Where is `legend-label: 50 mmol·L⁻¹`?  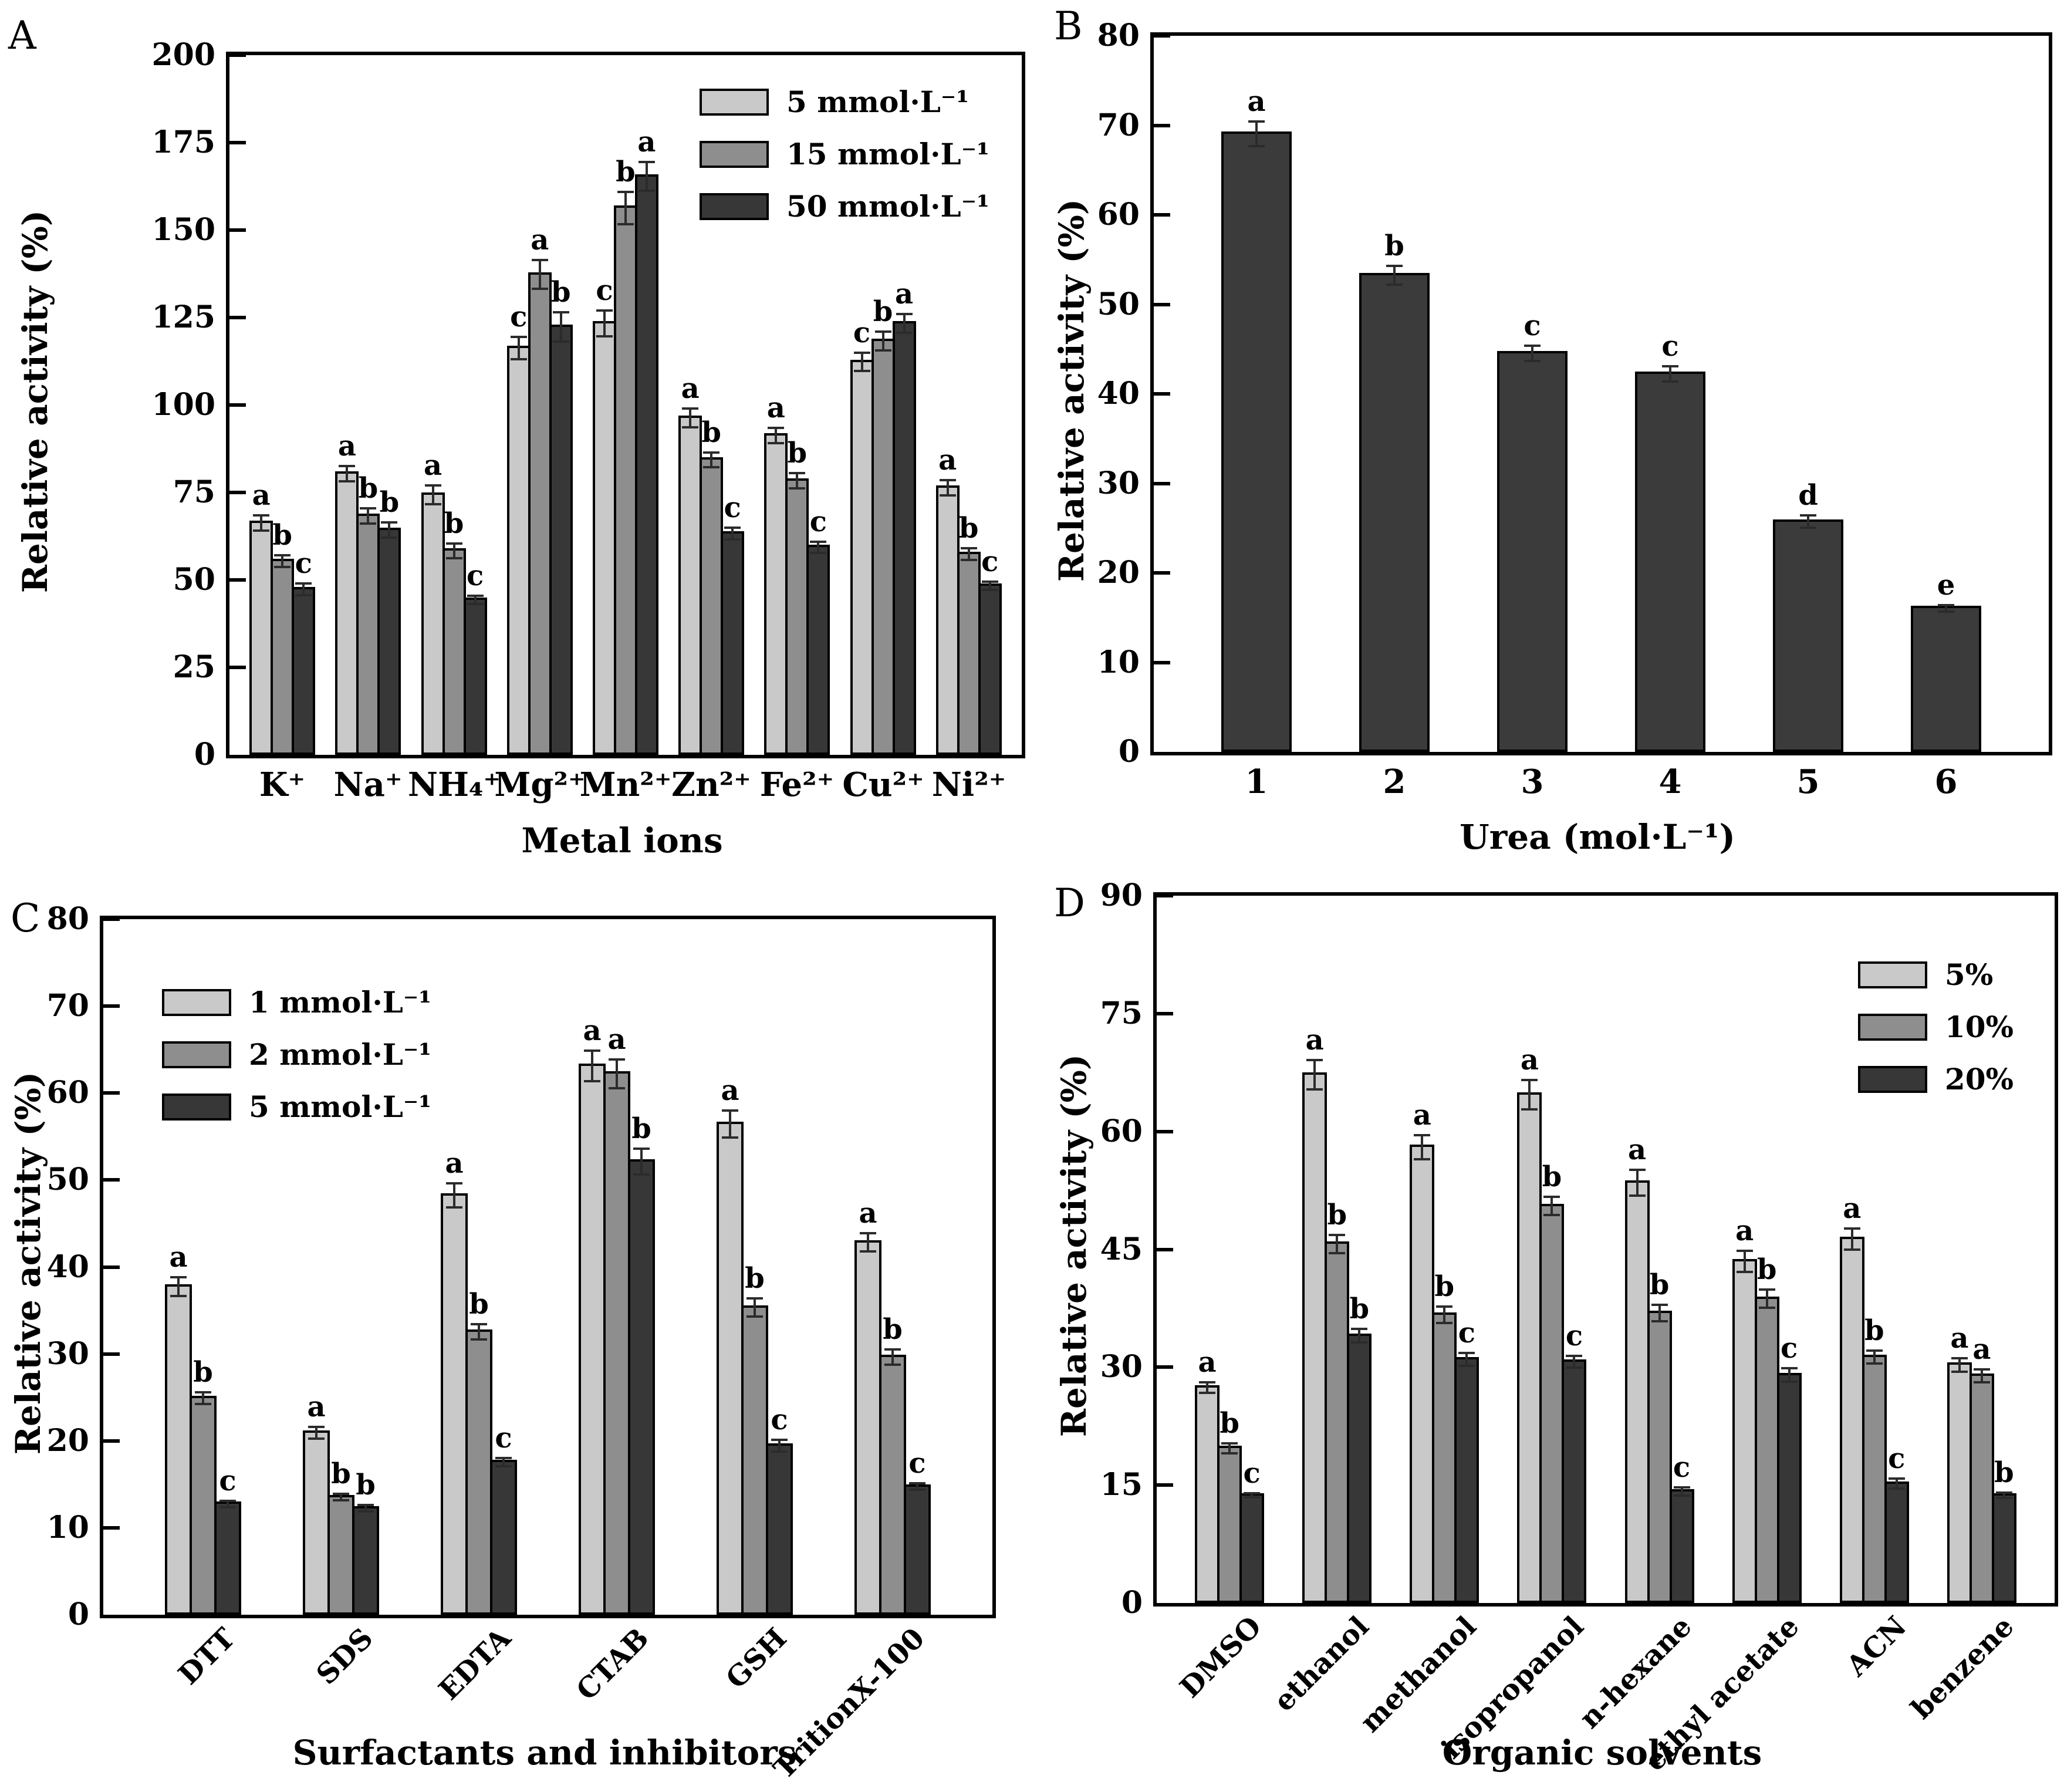
legend-label: 50 mmol·L⁻¹ is located at coordinates (887, 206).